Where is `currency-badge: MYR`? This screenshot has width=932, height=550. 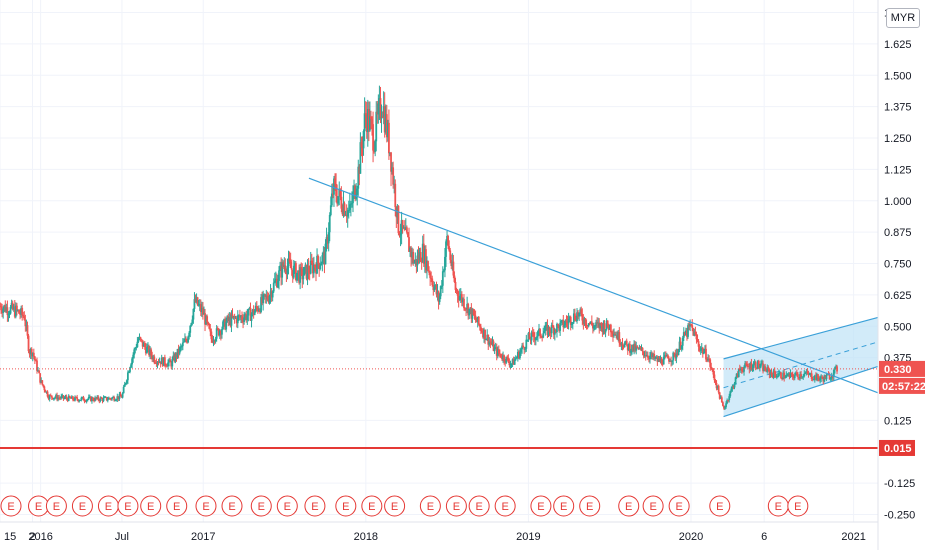 currency-badge: MYR is located at coordinates (903, 18).